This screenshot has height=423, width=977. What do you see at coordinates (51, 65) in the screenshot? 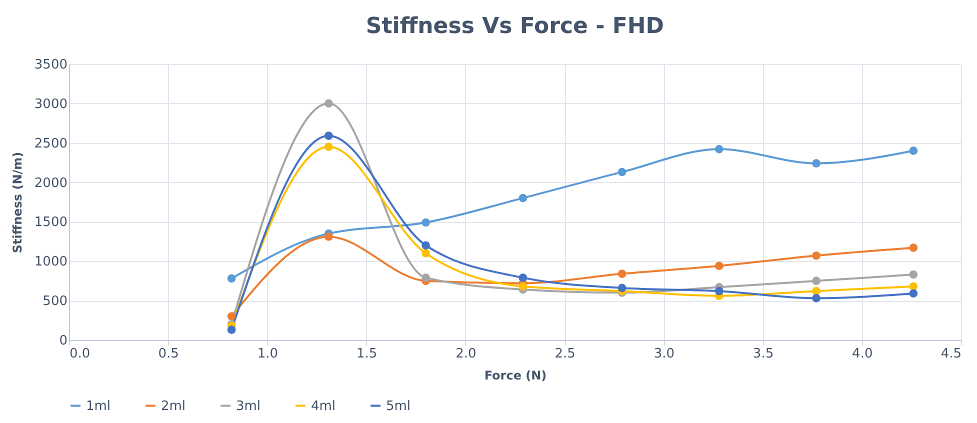
I see `y-tick-label: 3500` at bounding box center [51, 65].